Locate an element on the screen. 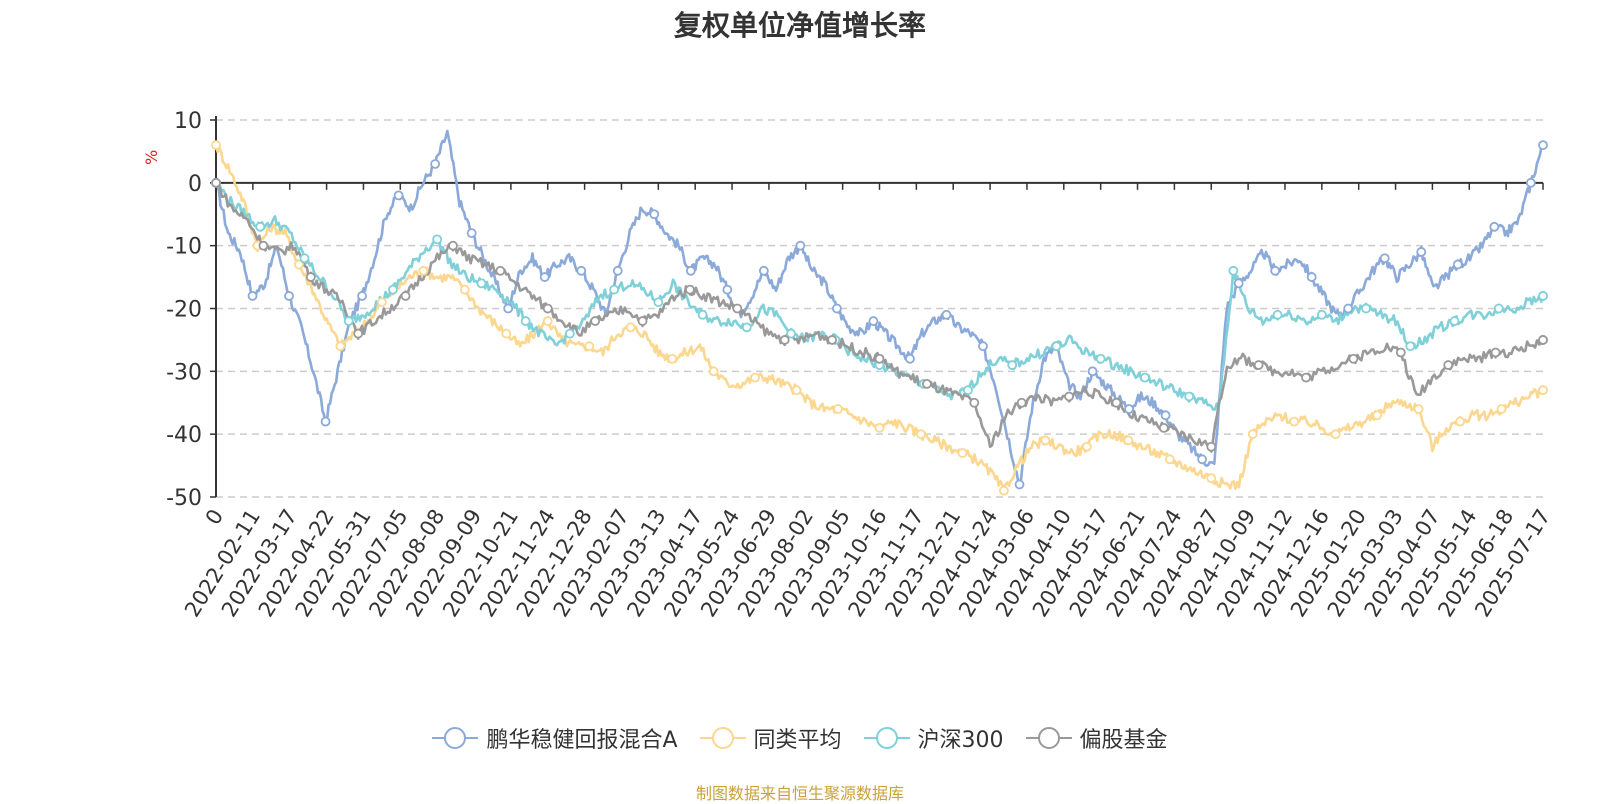 This screenshot has width=1600, height=804. legend-item: 同类平均 is located at coordinates (770, 738).